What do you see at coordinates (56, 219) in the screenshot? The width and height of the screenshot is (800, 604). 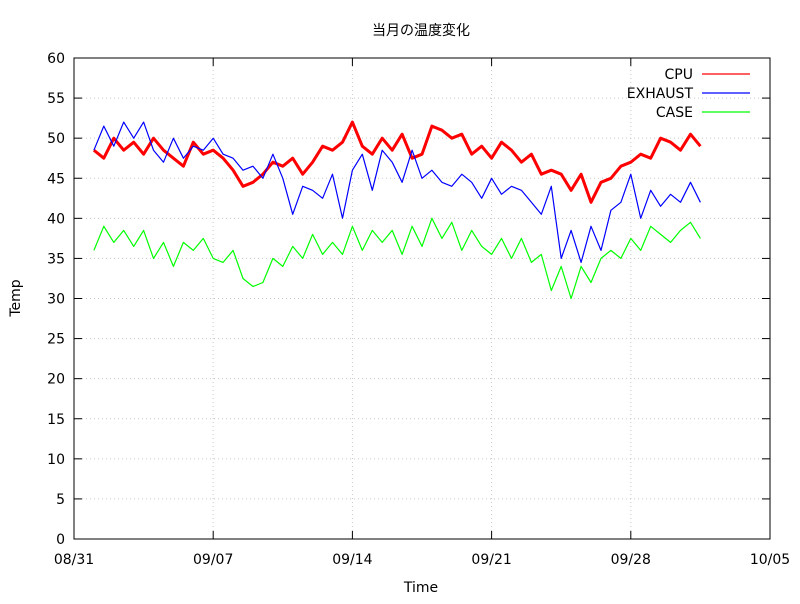 I see `y-tick-label: 40` at bounding box center [56, 219].